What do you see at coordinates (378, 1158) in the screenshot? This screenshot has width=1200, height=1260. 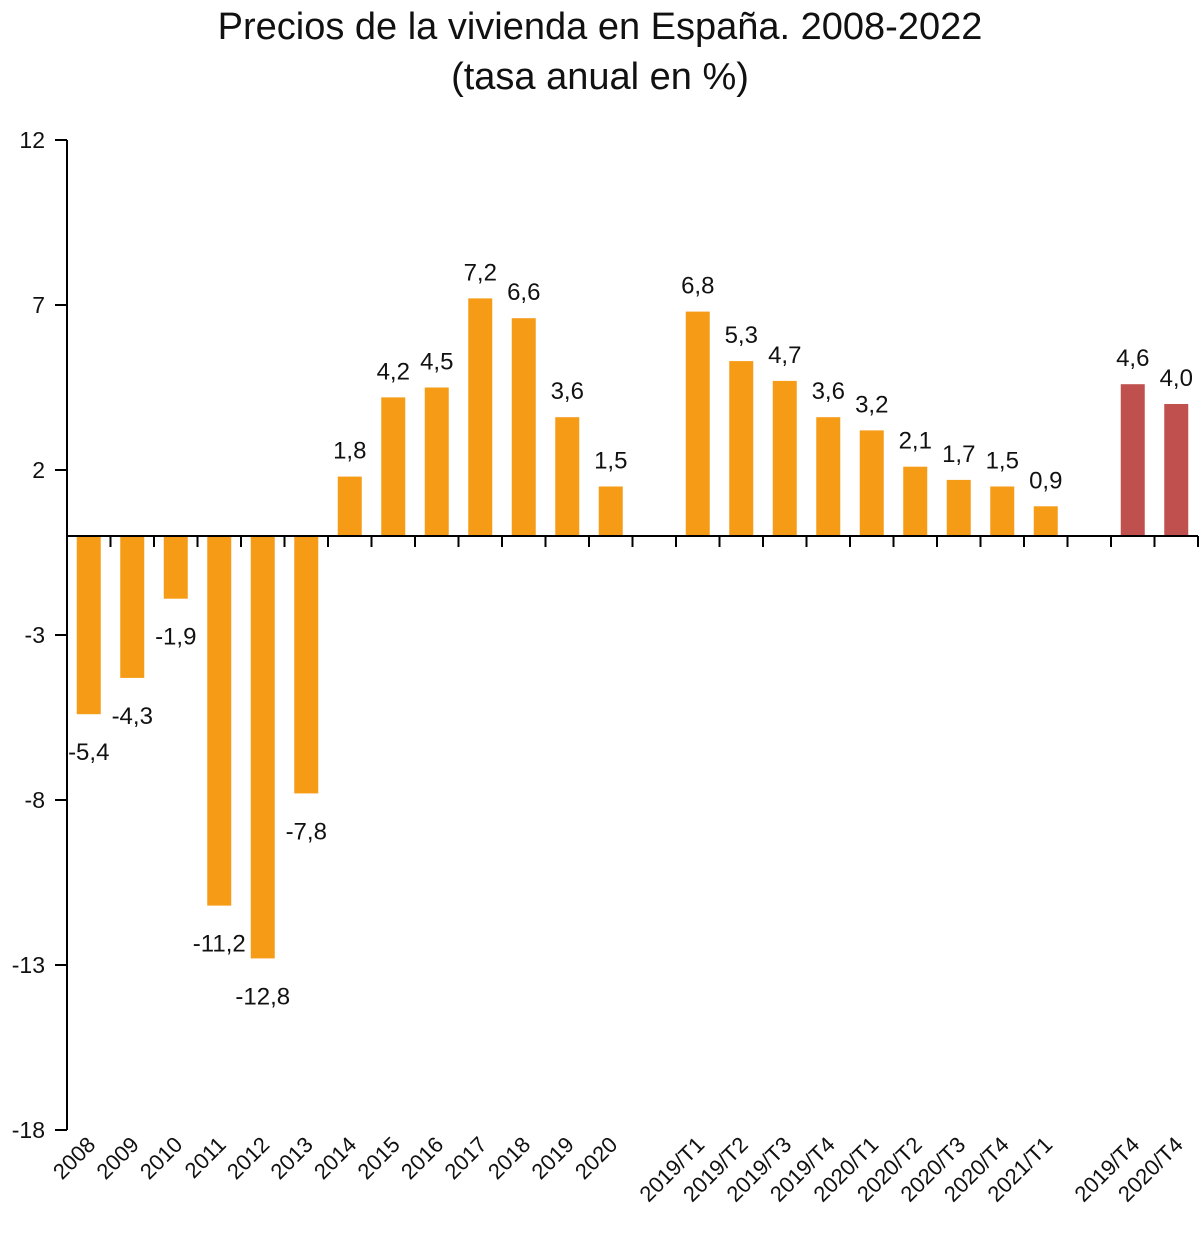 I see `x-tick-label: 2015` at bounding box center [378, 1158].